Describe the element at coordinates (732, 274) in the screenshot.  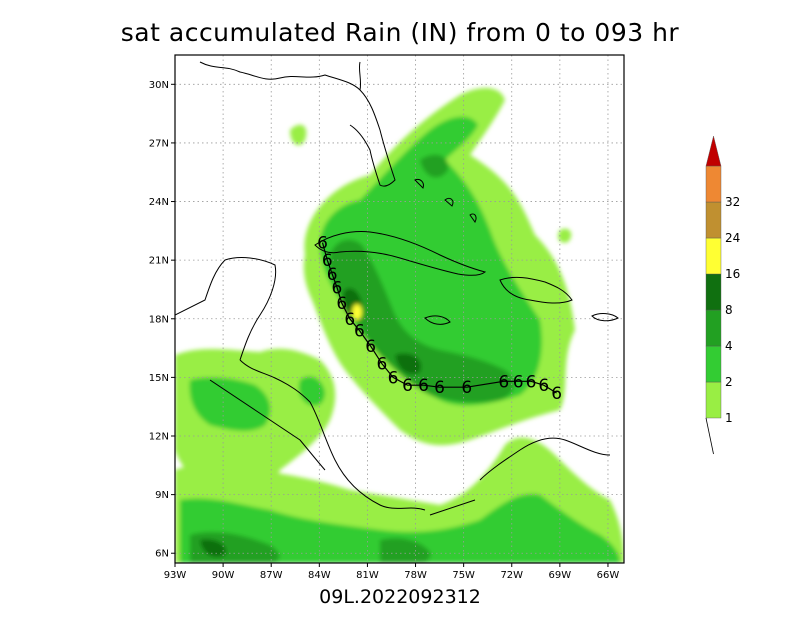
I see `colorbar-label: 16` at that location.